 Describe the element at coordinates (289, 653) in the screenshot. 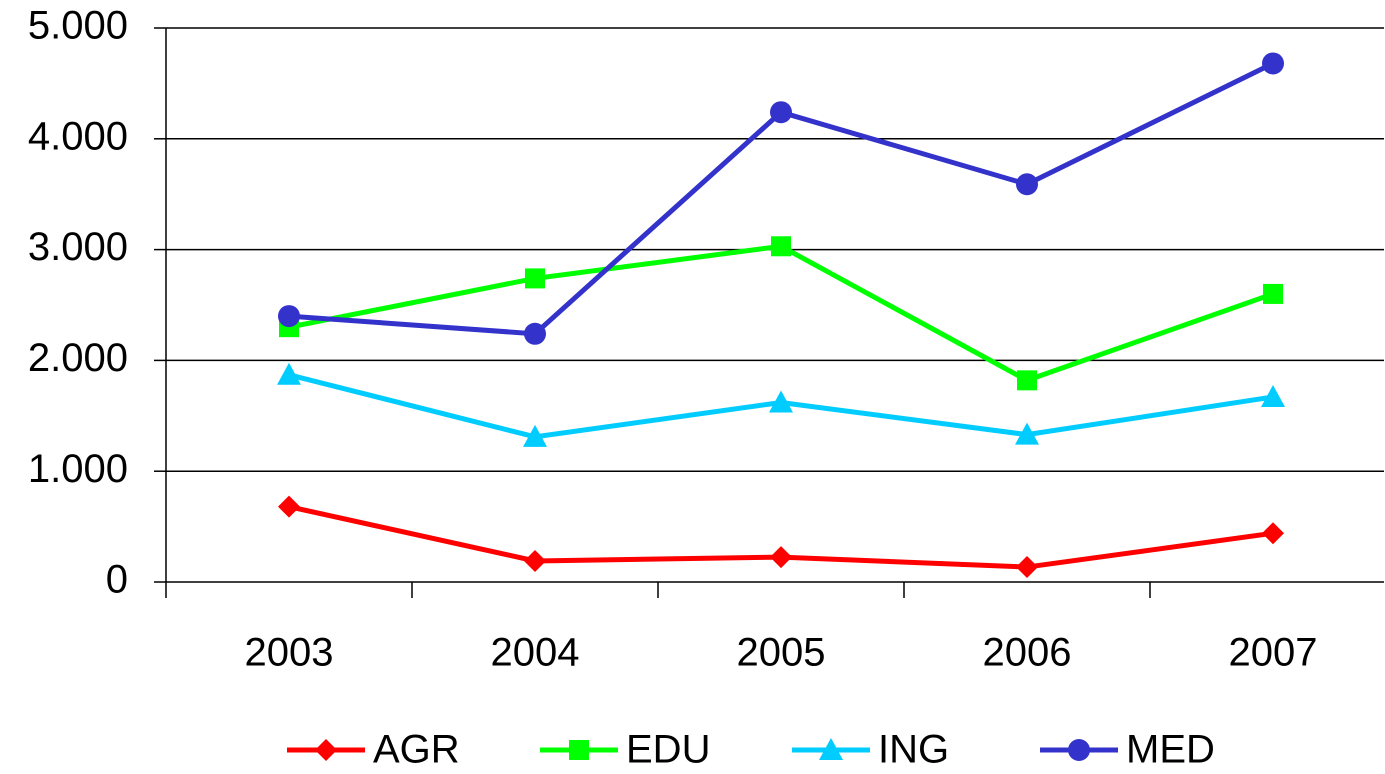

I see `x-tick-label: 2003` at that location.